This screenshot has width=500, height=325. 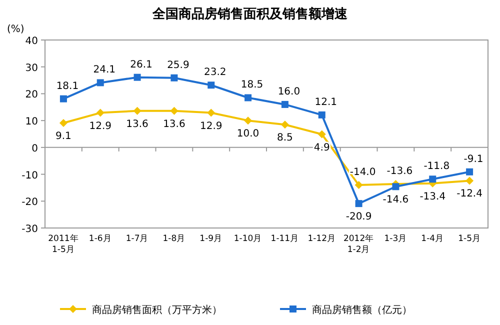 What do you see at coordinates (100, 239) in the screenshot?
I see `x-tick-label: 1-6月` at bounding box center [100, 239].